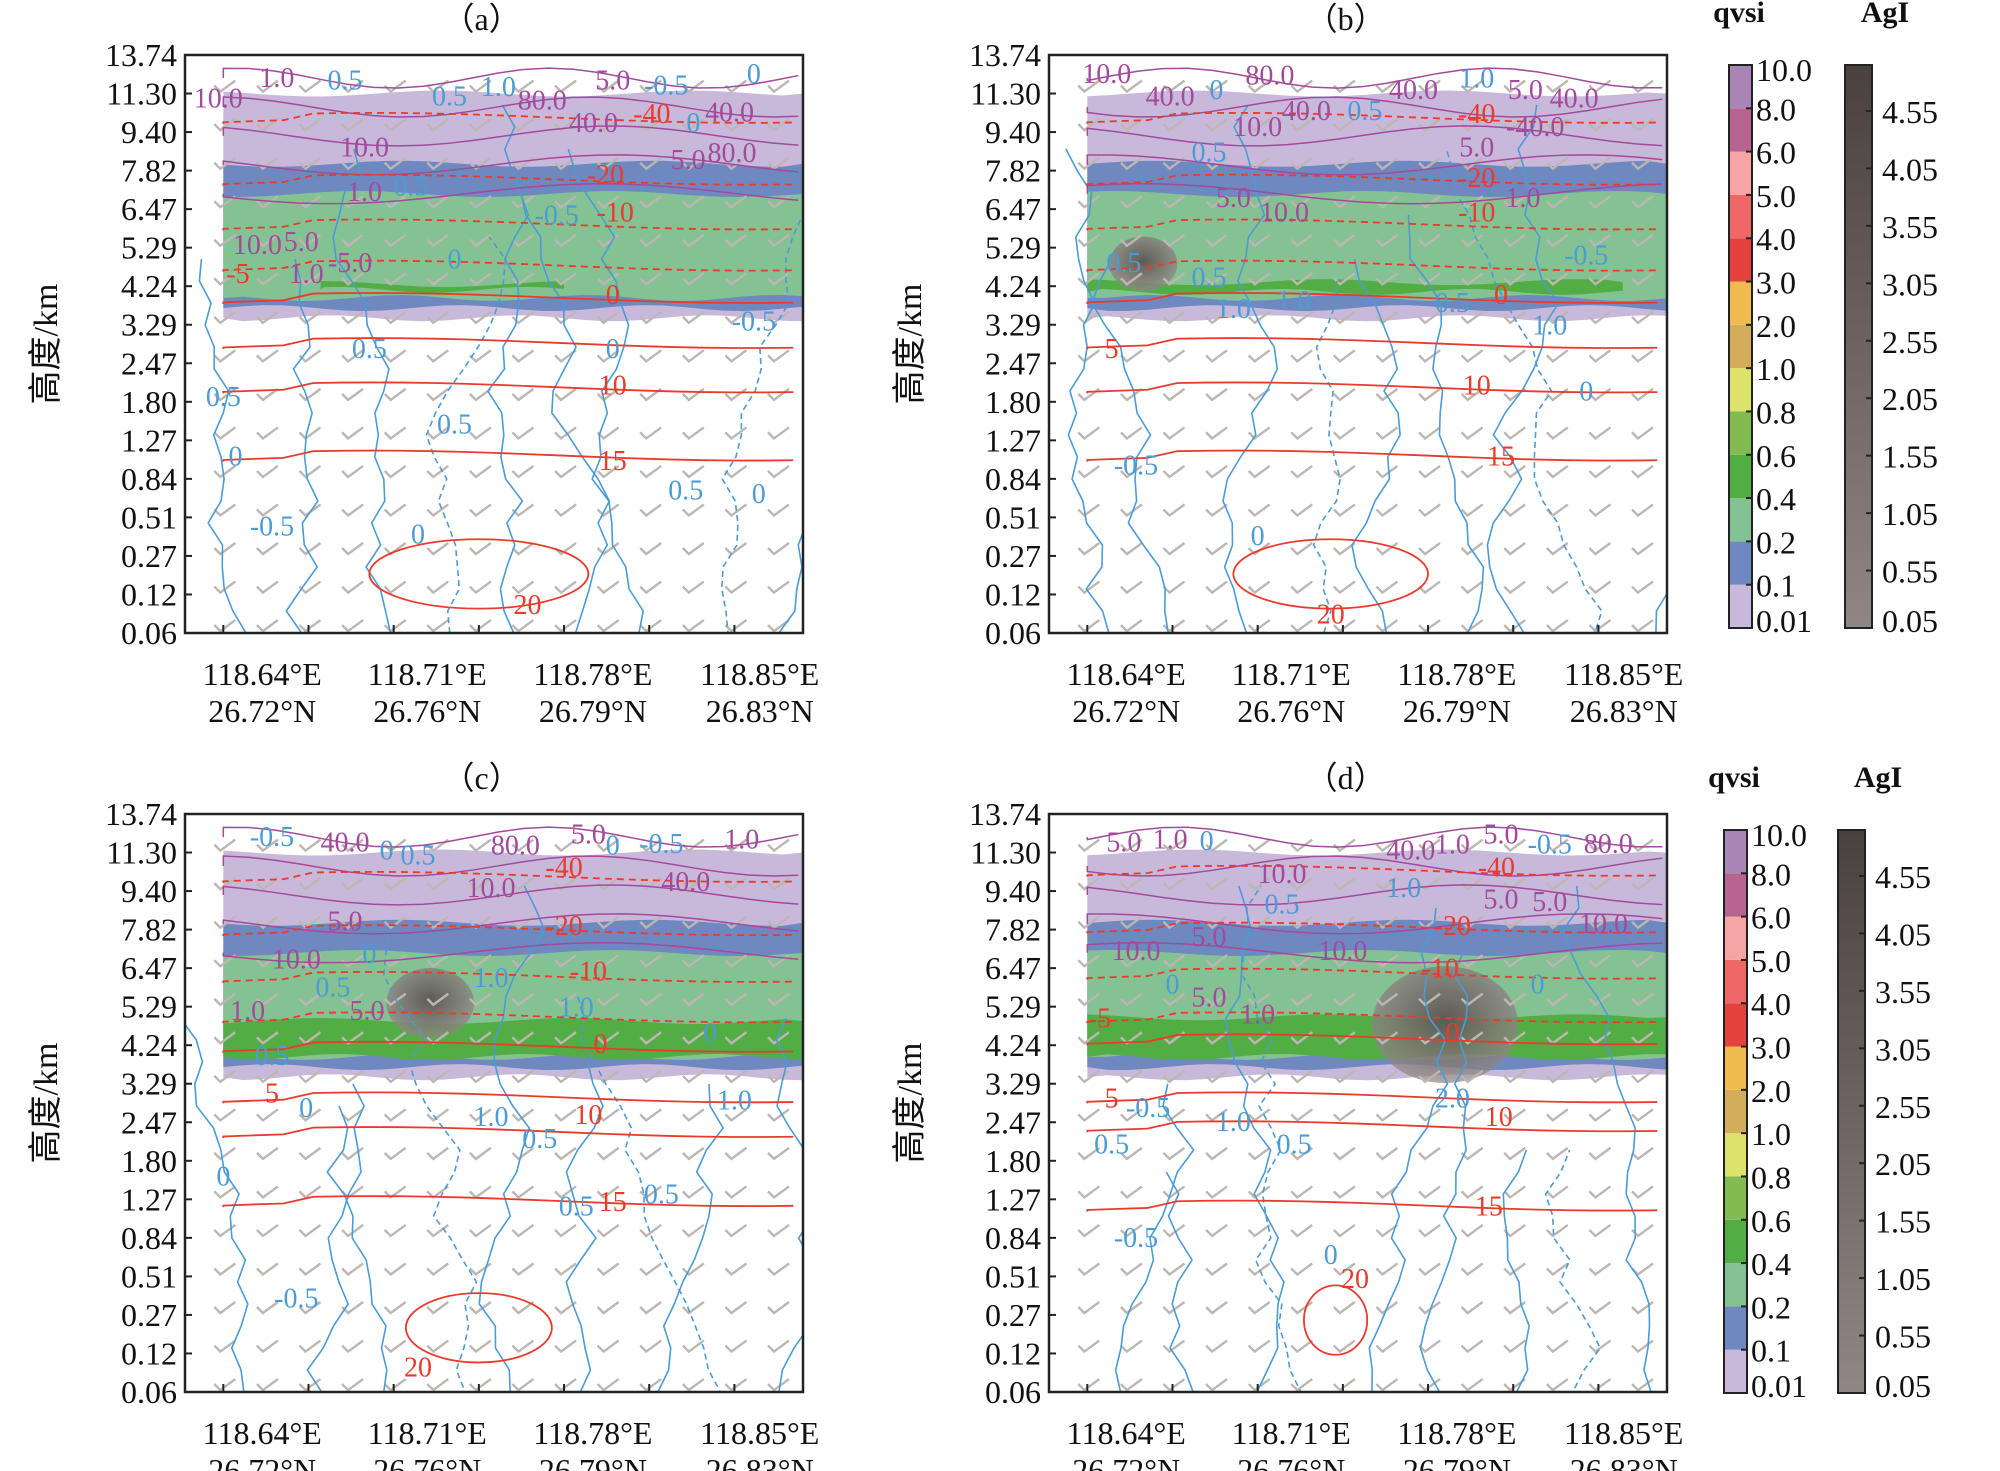 This screenshot has height=1471, width=2000. What do you see at coordinates (1452, 1098) in the screenshot?
I see `contour-label: 2.0` at bounding box center [1452, 1098].